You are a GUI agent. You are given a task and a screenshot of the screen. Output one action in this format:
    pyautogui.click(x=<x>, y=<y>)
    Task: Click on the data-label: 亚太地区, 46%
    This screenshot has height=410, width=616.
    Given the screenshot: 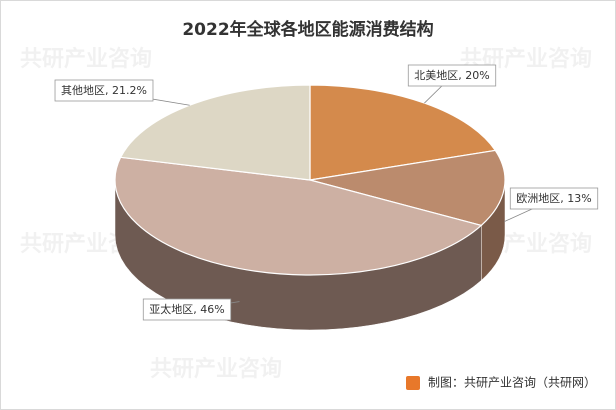 What is the action you would take?
    pyautogui.click(x=186, y=309)
    